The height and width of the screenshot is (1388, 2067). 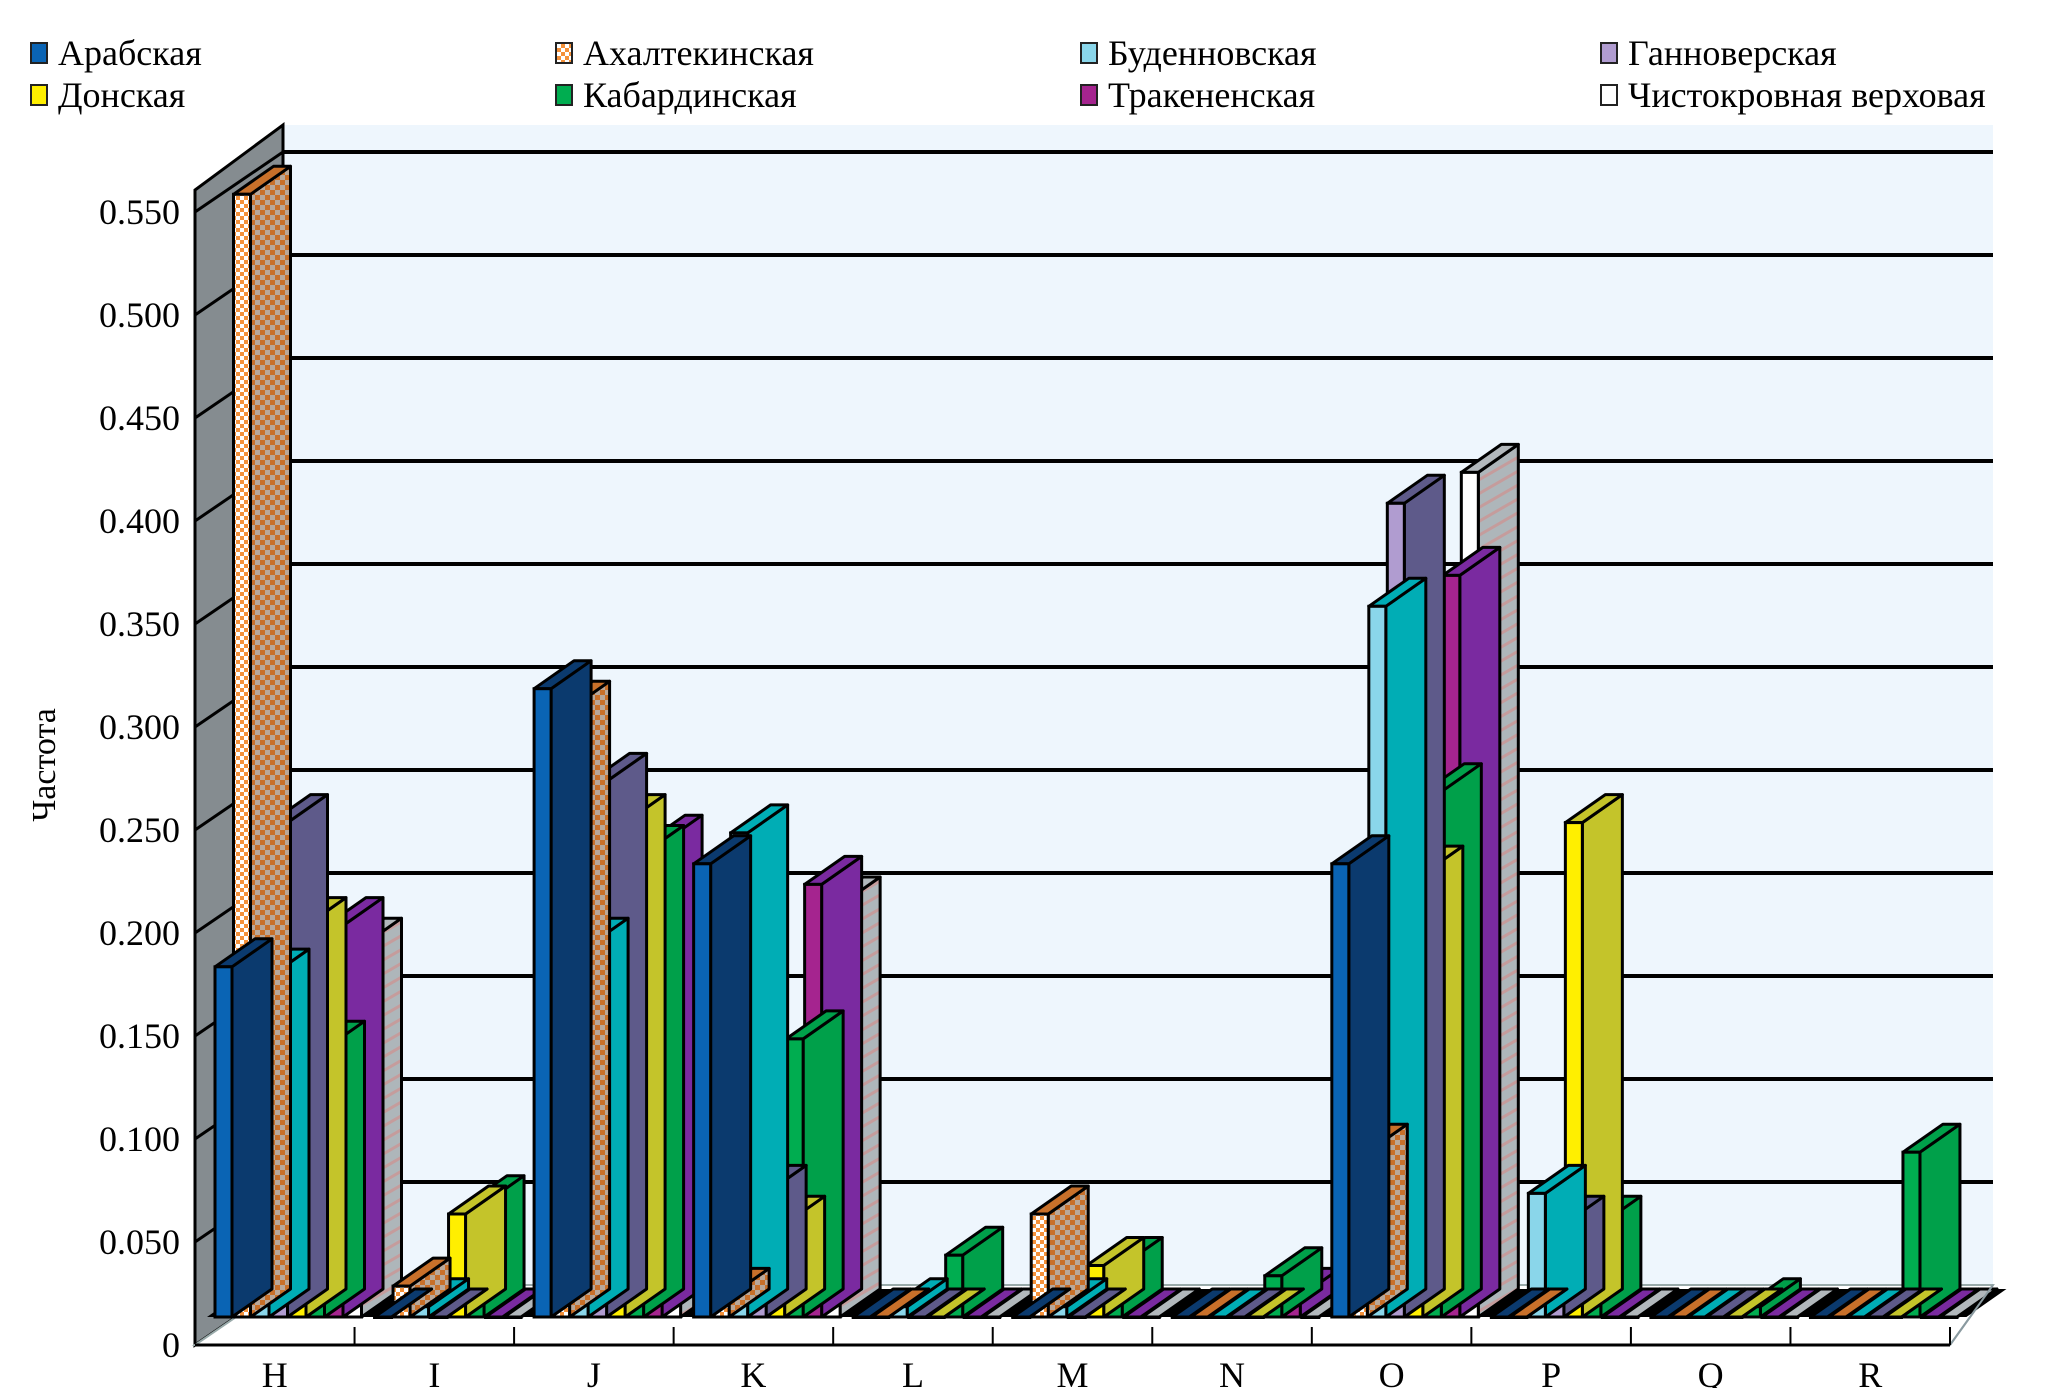 What do you see at coordinates (434, 1371) in the screenshot?
I see `x-tick-label: I` at bounding box center [434, 1371].